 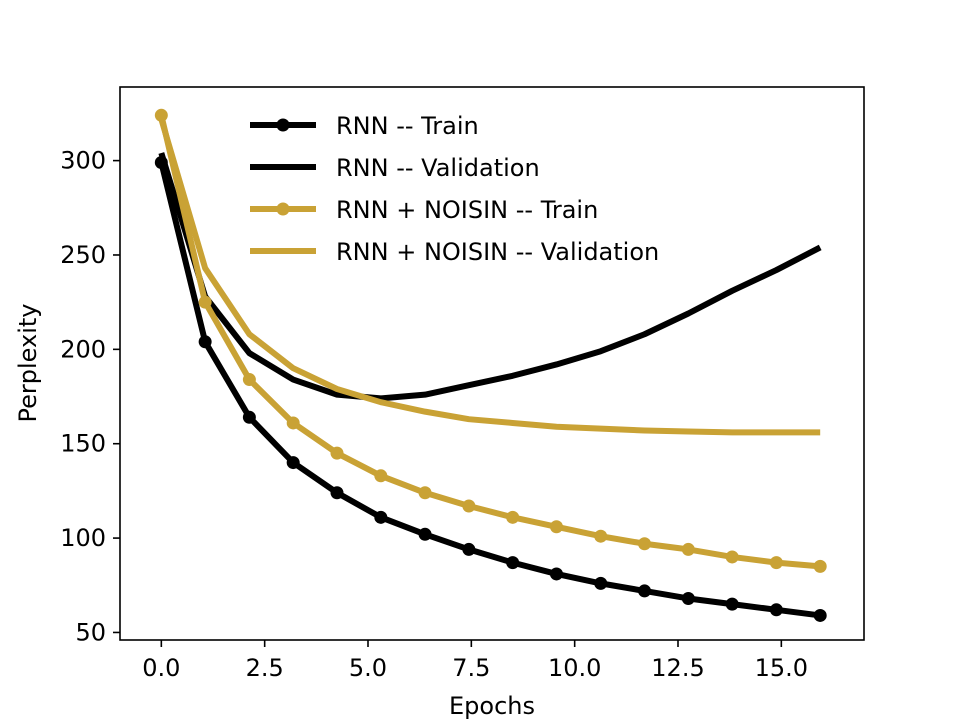 What do you see at coordinates (781, 668) in the screenshot?
I see `x-tick-label: 15.0` at bounding box center [781, 668].